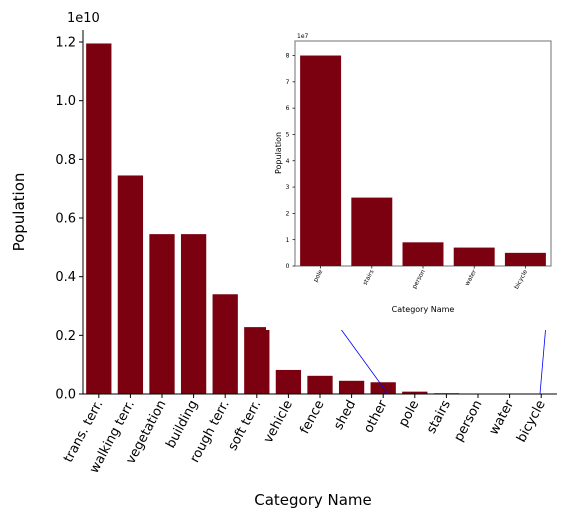 The height and width of the screenshot is (519, 571). Describe the element at coordinates (278, 422) in the screenshot. I see `main-x-tick-label: vehicle` at that location.